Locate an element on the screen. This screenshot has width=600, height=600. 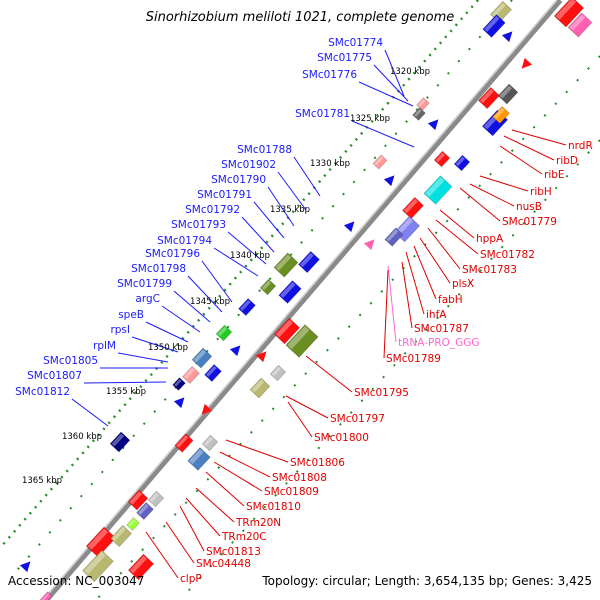
gene-label-smc01796: SMc01796 is located at coordinates (172, 254).